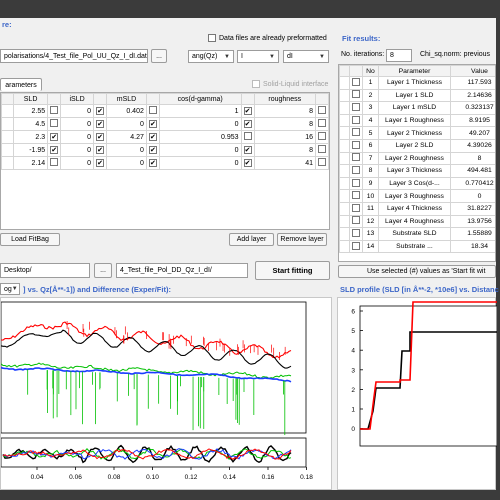 This screenshot has height=500, width=500. What do you see at coordinates (417, 120) in the screenshot?
I see `fit-result-row: 4 Layer 1 Roughness 8.9195` at bounding box center [417, 120].